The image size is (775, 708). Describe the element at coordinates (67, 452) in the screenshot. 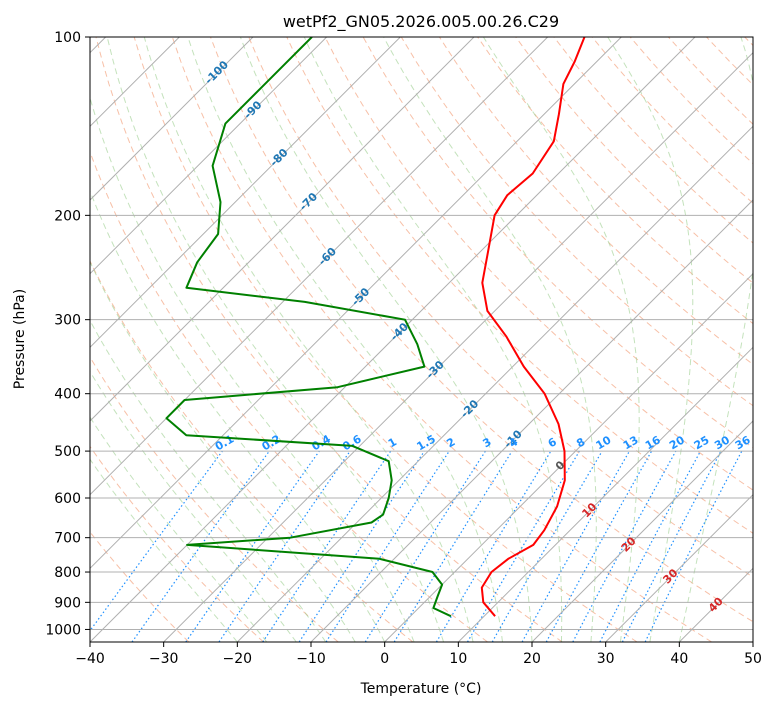

I see `y-tick-label: 500` at that location.